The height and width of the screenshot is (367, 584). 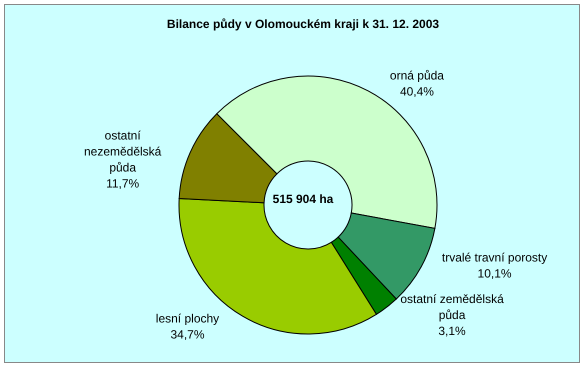 I want to click on data-label: 34,7%, so click(x=187, y=334).